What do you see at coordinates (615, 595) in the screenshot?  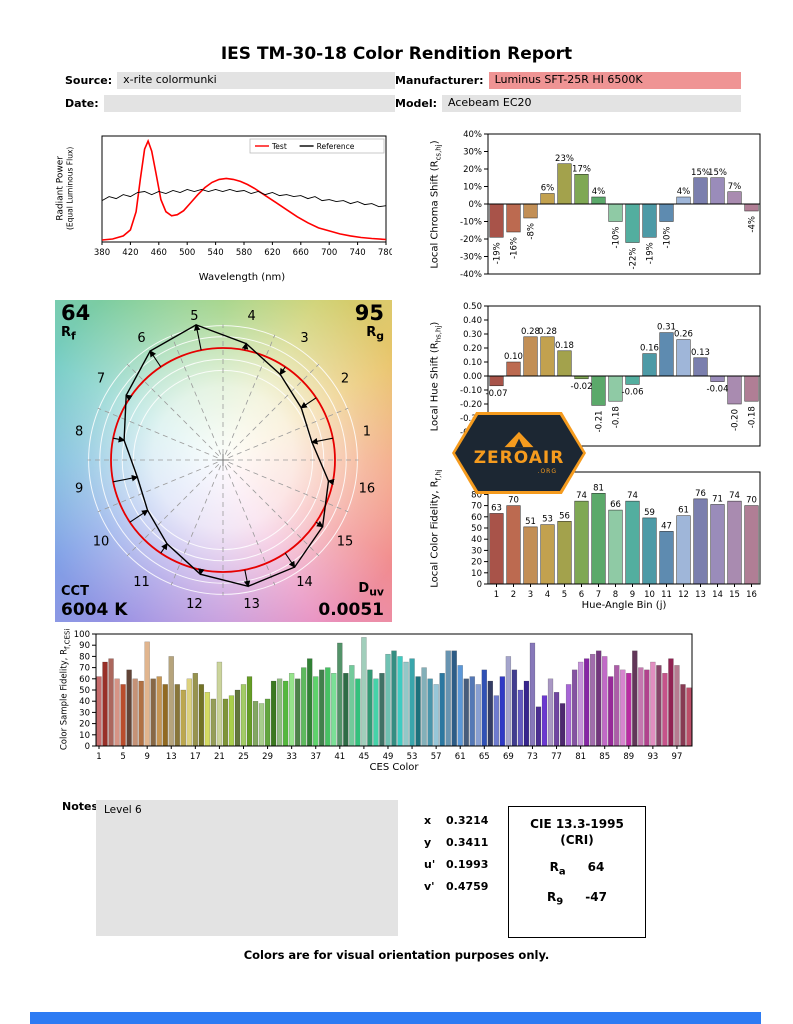 I see `x-tick-label: 8` at bounding box center [615, 595].